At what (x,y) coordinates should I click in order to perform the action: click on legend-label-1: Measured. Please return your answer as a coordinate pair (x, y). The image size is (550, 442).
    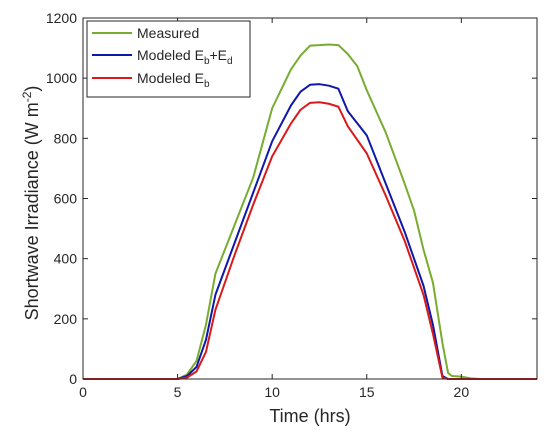
    Looking at the image, I should click on (168, 33).